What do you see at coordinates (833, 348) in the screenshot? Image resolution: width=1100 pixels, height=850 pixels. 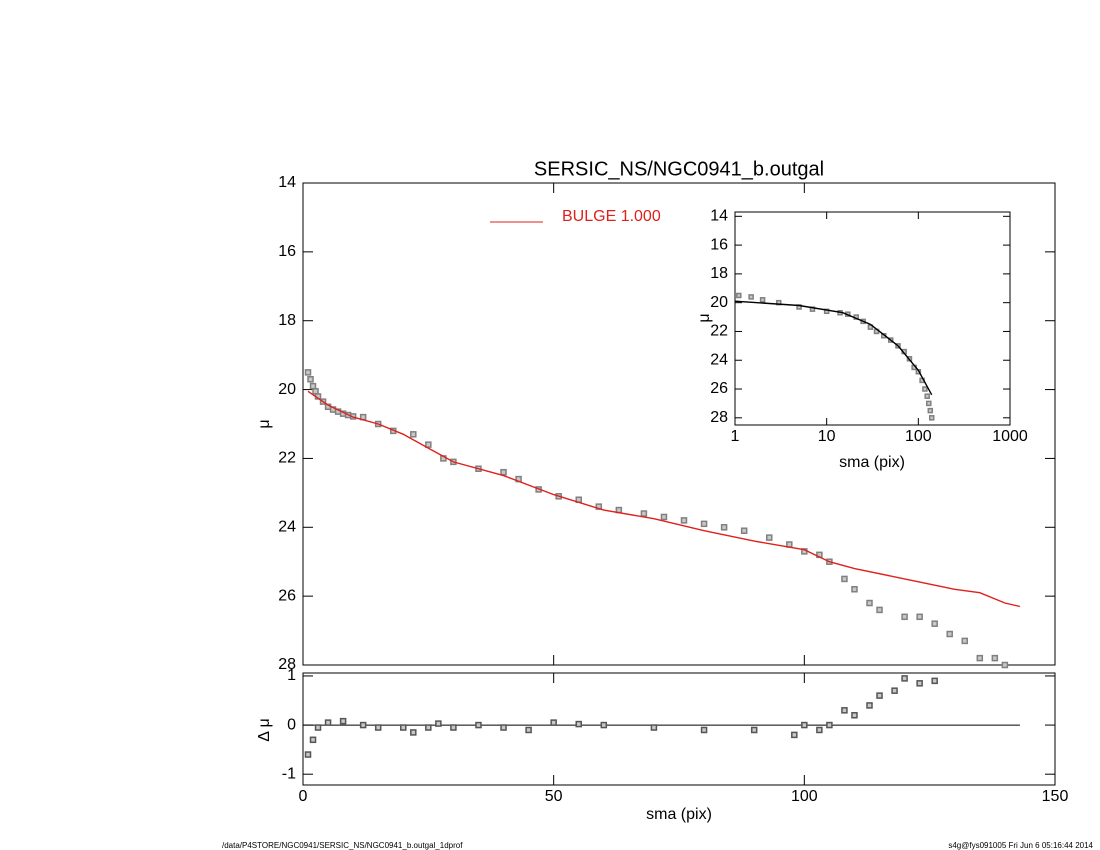 I see `model-line` at bounding box center [833, 348].